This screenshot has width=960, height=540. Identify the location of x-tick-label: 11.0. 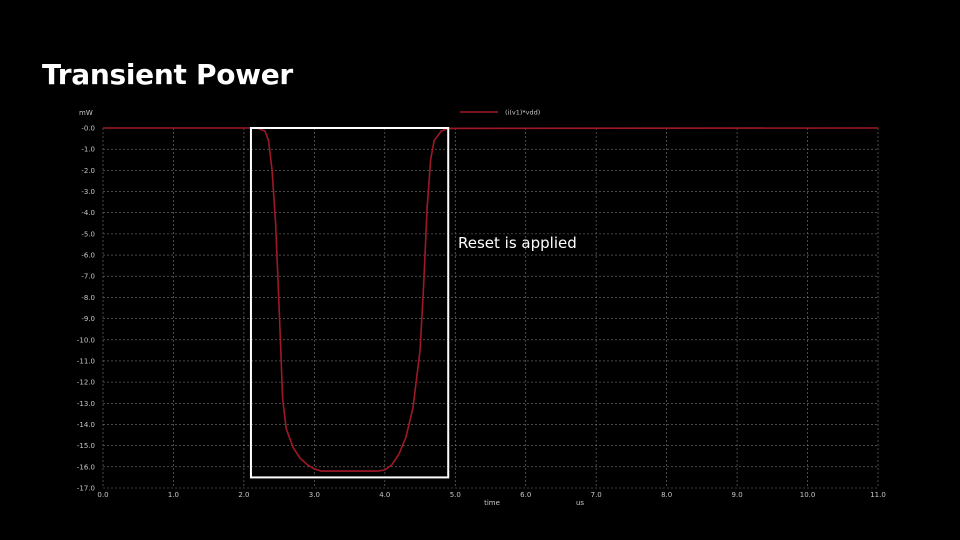
(878, 495).